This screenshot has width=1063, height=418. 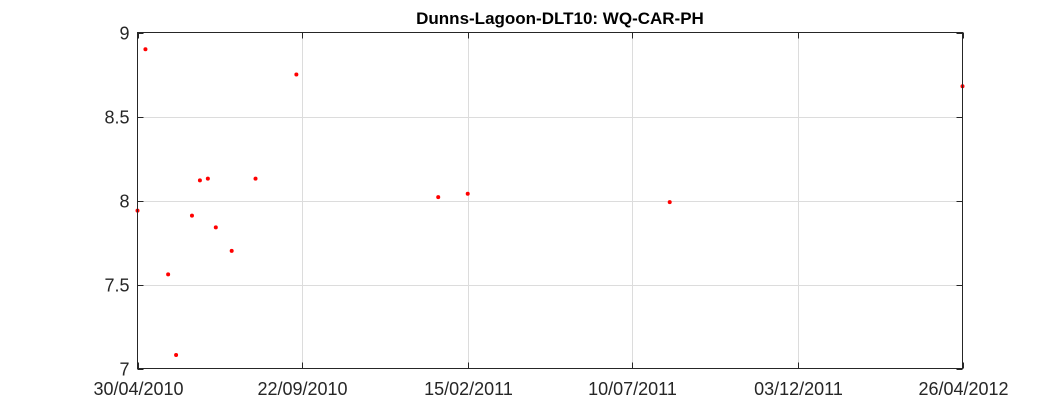 I want to click on x-tick-label: 10/07/2011, so click(x=632, y=389).